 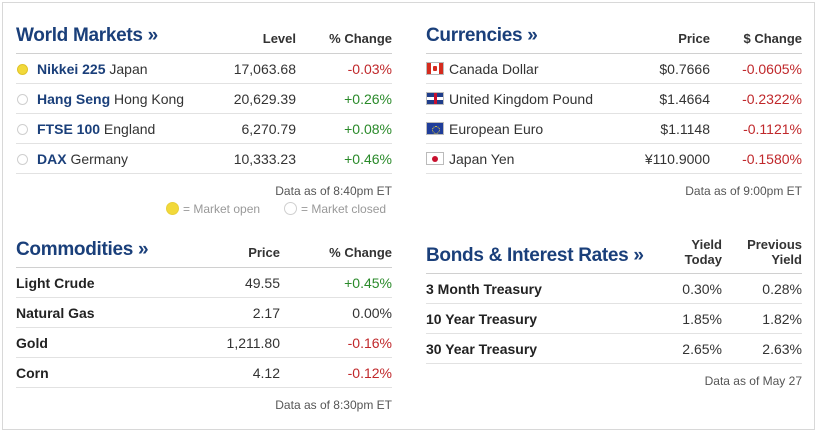 What do you see at coordinates (149, 99) in the screenshot?
I see `market-country: Hong Kong` at bounding box center [149, 99].